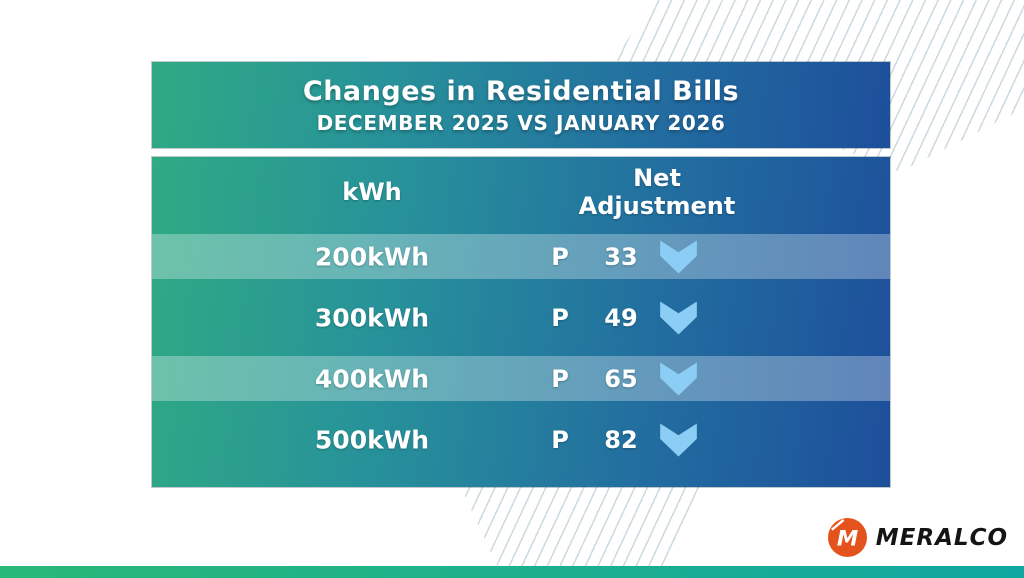 This screenshot has width=1024, height=578. What do you see at coordinates (941, 537) in the screenshot?
I see `brand-wordmark: MERALCO` at bounding box center [941, 537].